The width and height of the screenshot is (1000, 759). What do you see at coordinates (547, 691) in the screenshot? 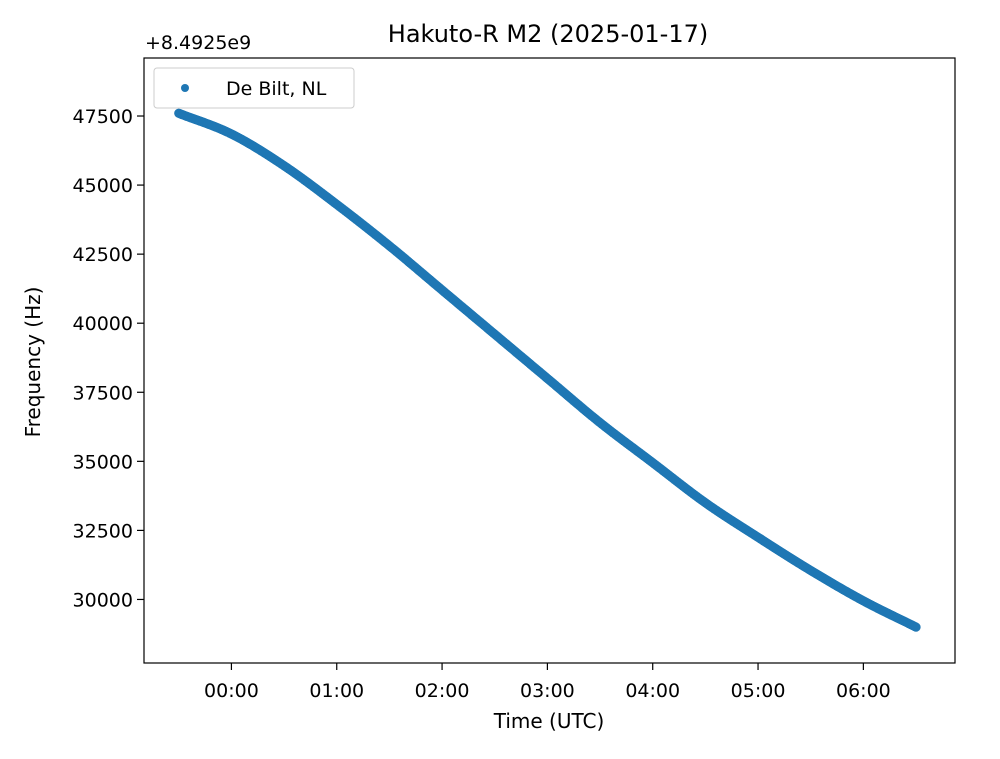
I see `x-tick-label: 03:00` at bounding box center [547, 691].